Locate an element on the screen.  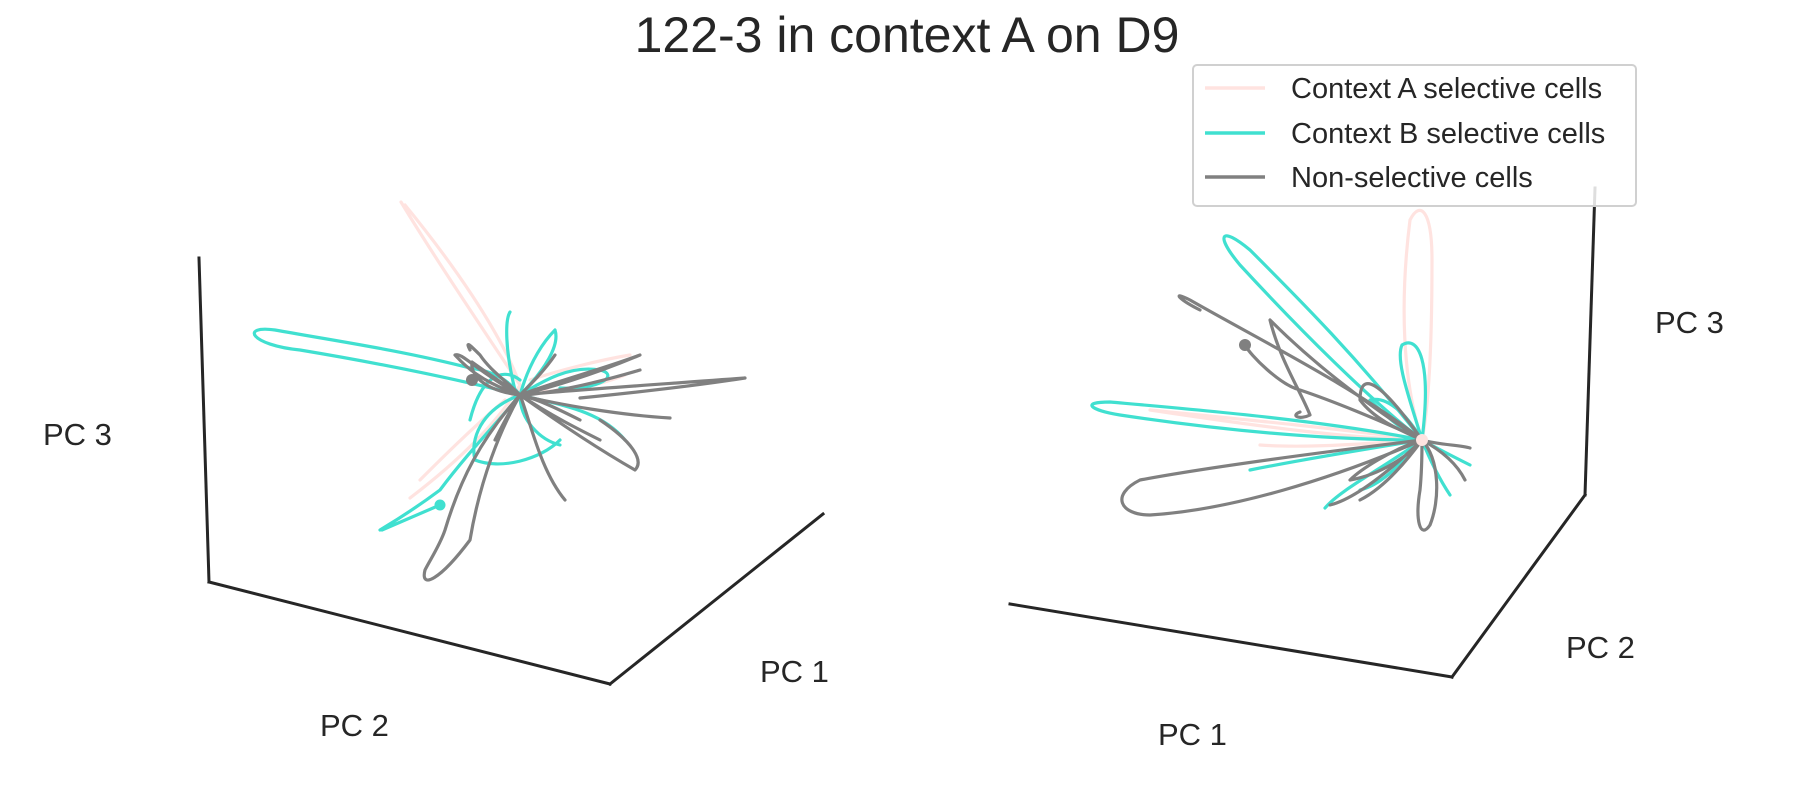
right-label-pc2: PC 2 is located at coordinates (1600, 647).